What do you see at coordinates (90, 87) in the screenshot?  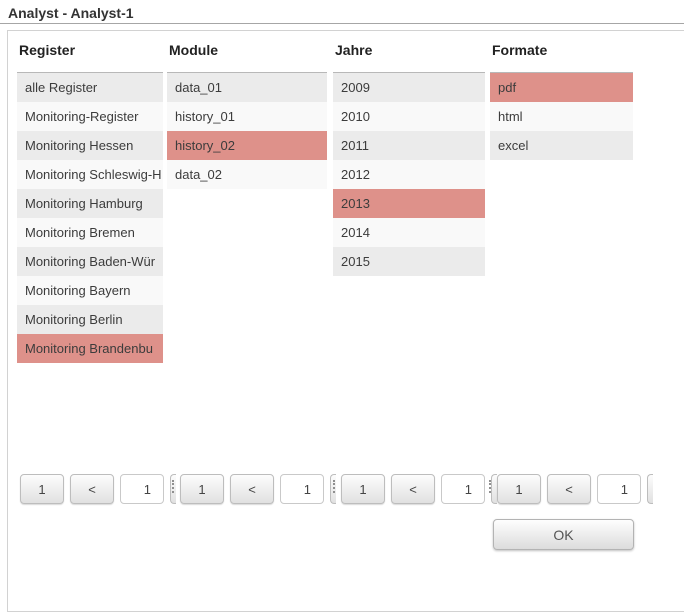 I see `register-list-item: alle Register` at bounding box center [90, 87].